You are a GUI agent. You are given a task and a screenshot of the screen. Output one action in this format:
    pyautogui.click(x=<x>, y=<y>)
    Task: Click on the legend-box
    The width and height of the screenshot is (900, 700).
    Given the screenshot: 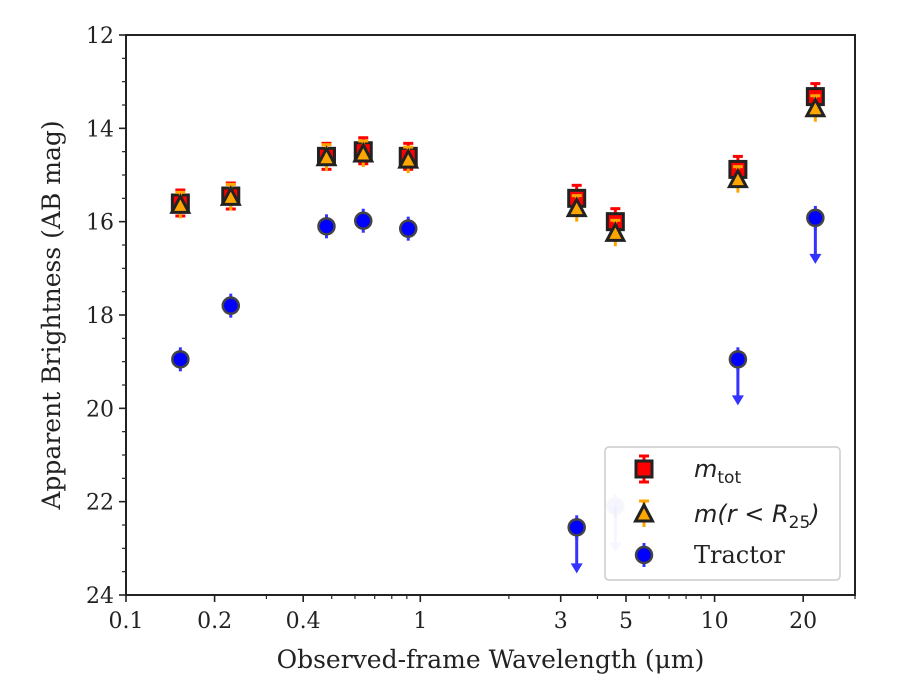 What is the action you would take?
    pyautogui.click(x=722, y=513)
    